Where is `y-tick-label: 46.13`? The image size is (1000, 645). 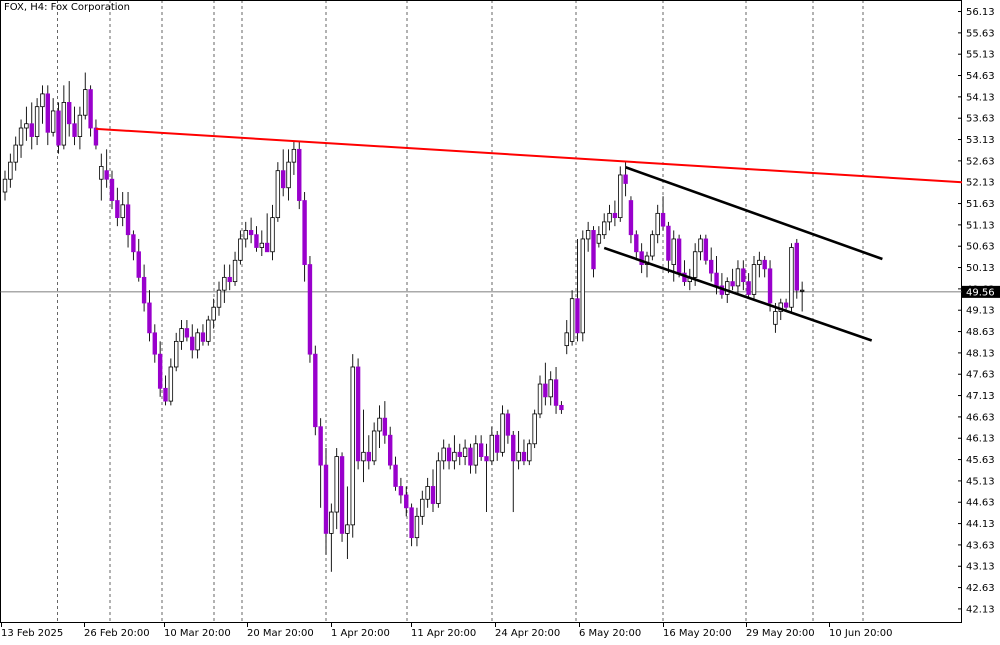 y-tick-label: 46.13 is located at coordinates (980, 439).